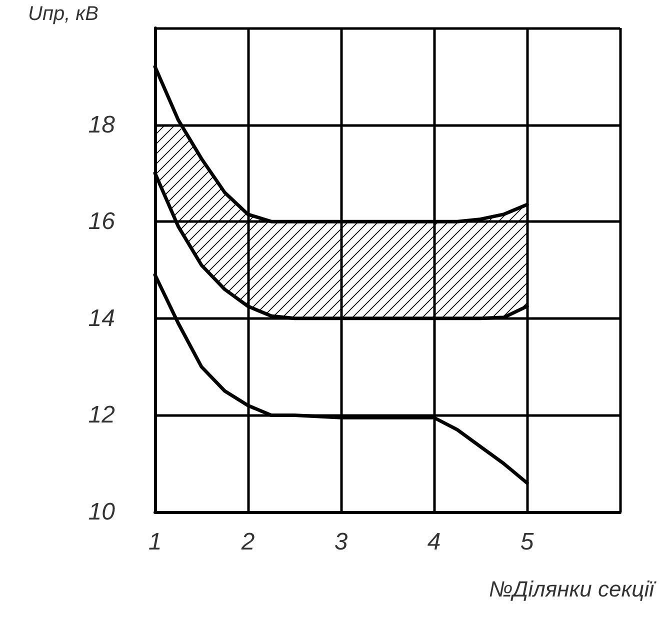 The height and width of the screenshot is (628, 666). What do you see at coordinates (102, 124) in the screenshot?
I see `y-tick-label: 18` at bounding box center [102, 124].